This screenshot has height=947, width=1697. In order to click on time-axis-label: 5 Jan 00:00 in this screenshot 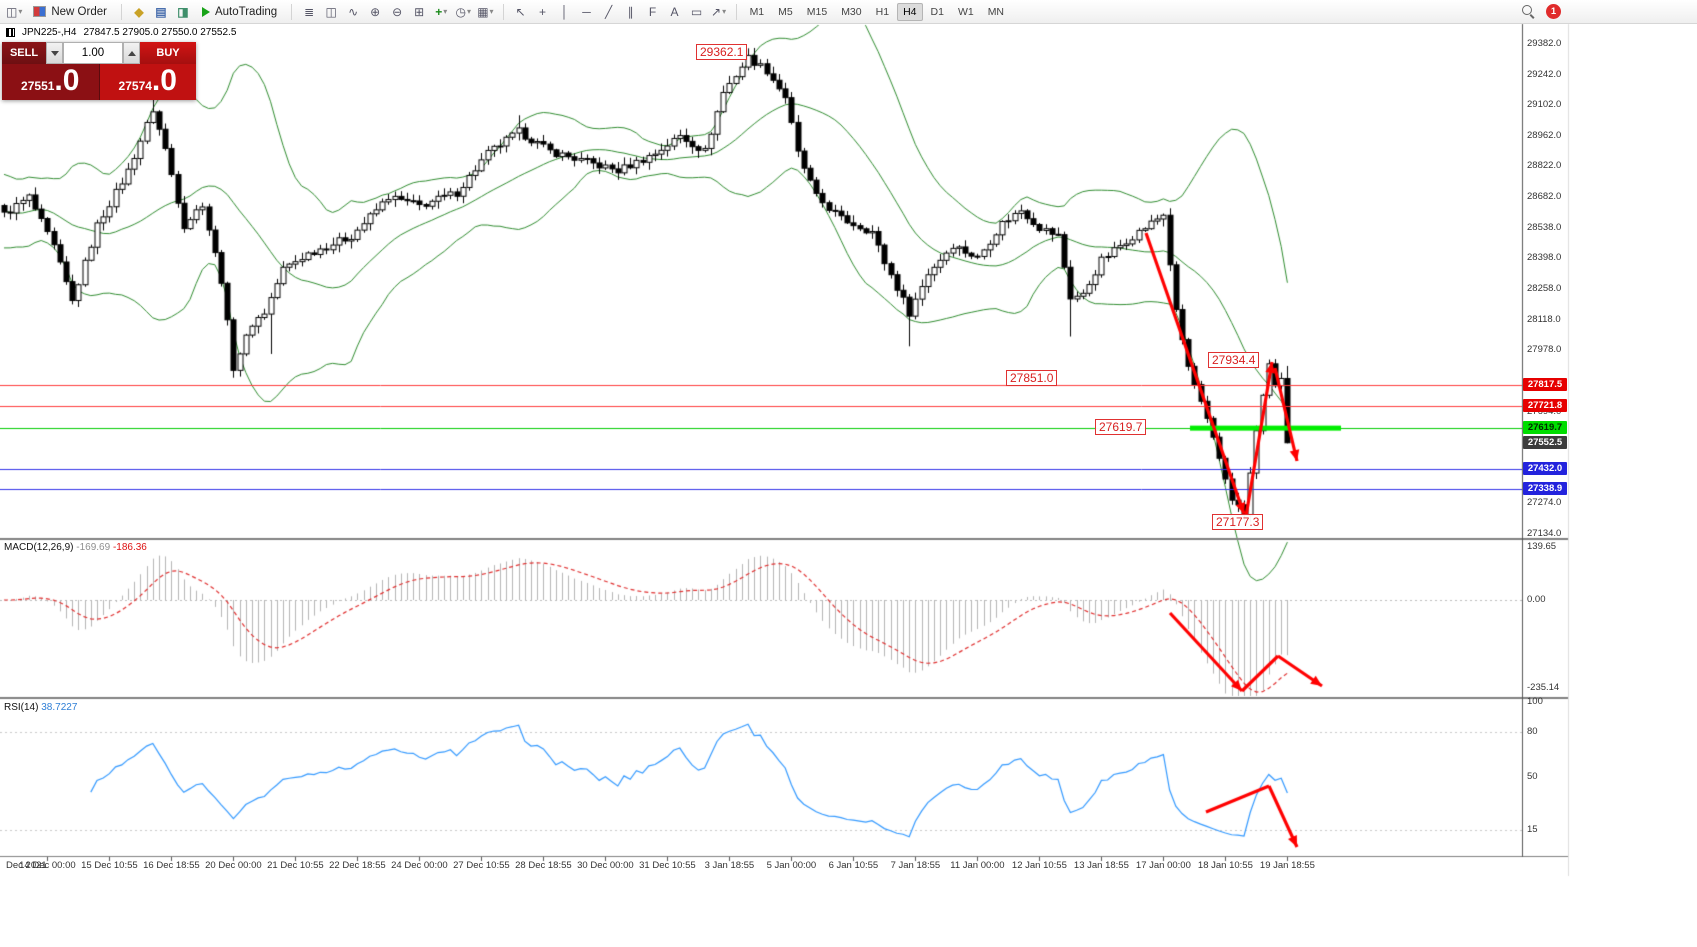, I will do `click(791, 865)`.